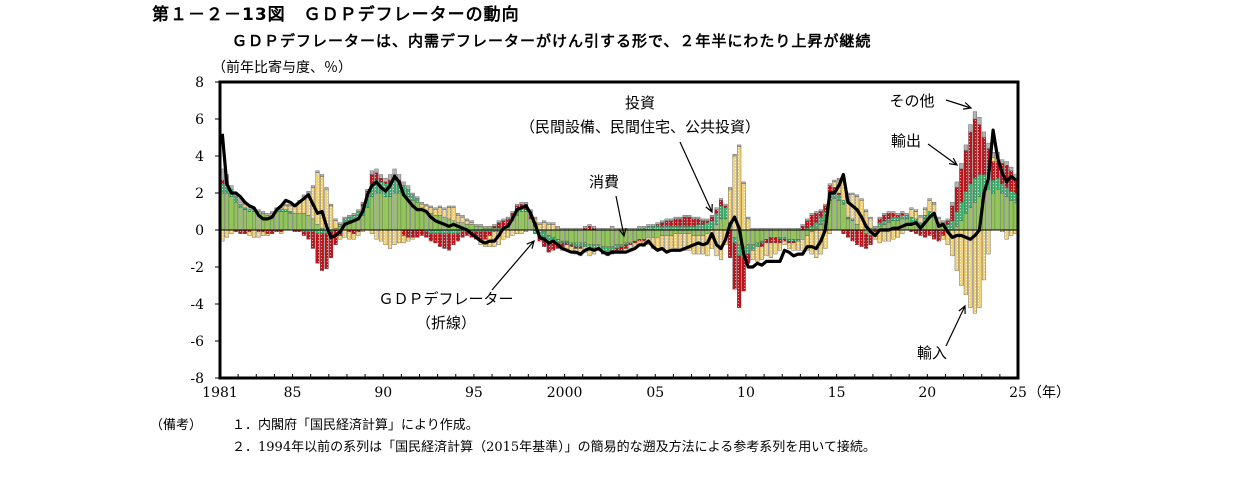 This screenshot has height=486, width=1235. I want to click on arrow-other-head, so click(968, 106).